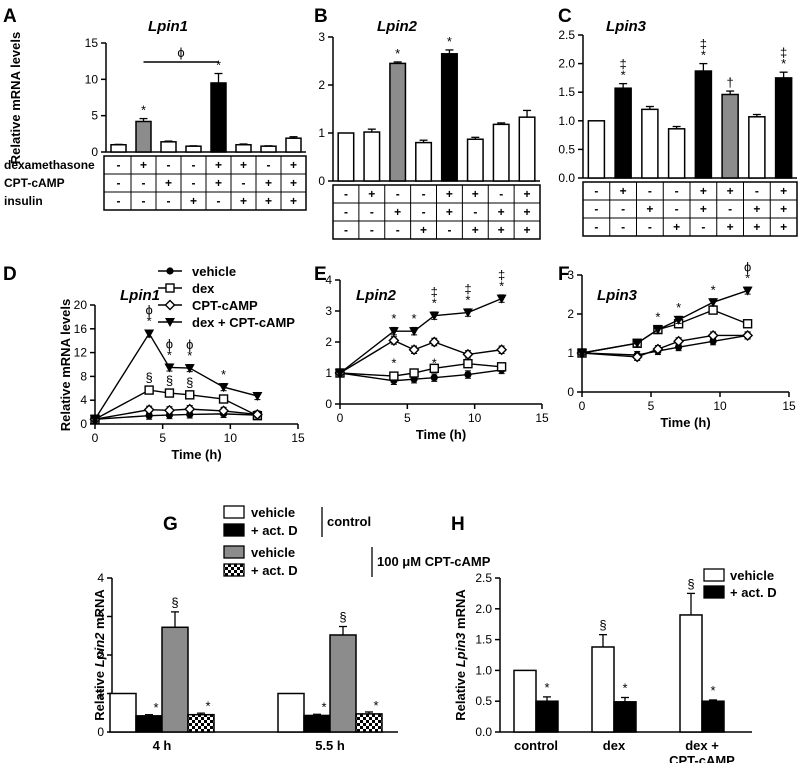  Describe the element at coordinates (702, 758) in the screenshot. I see `category-label: CPT-cAMP` at that location.